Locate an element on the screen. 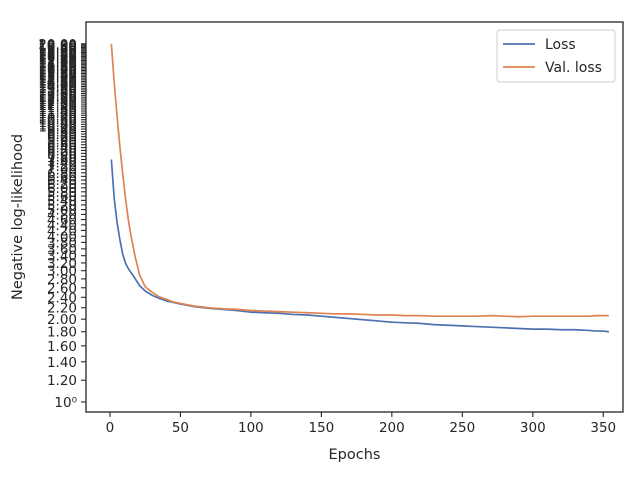  y-tick-label: 17.60 is located at coordinates (57, 60).